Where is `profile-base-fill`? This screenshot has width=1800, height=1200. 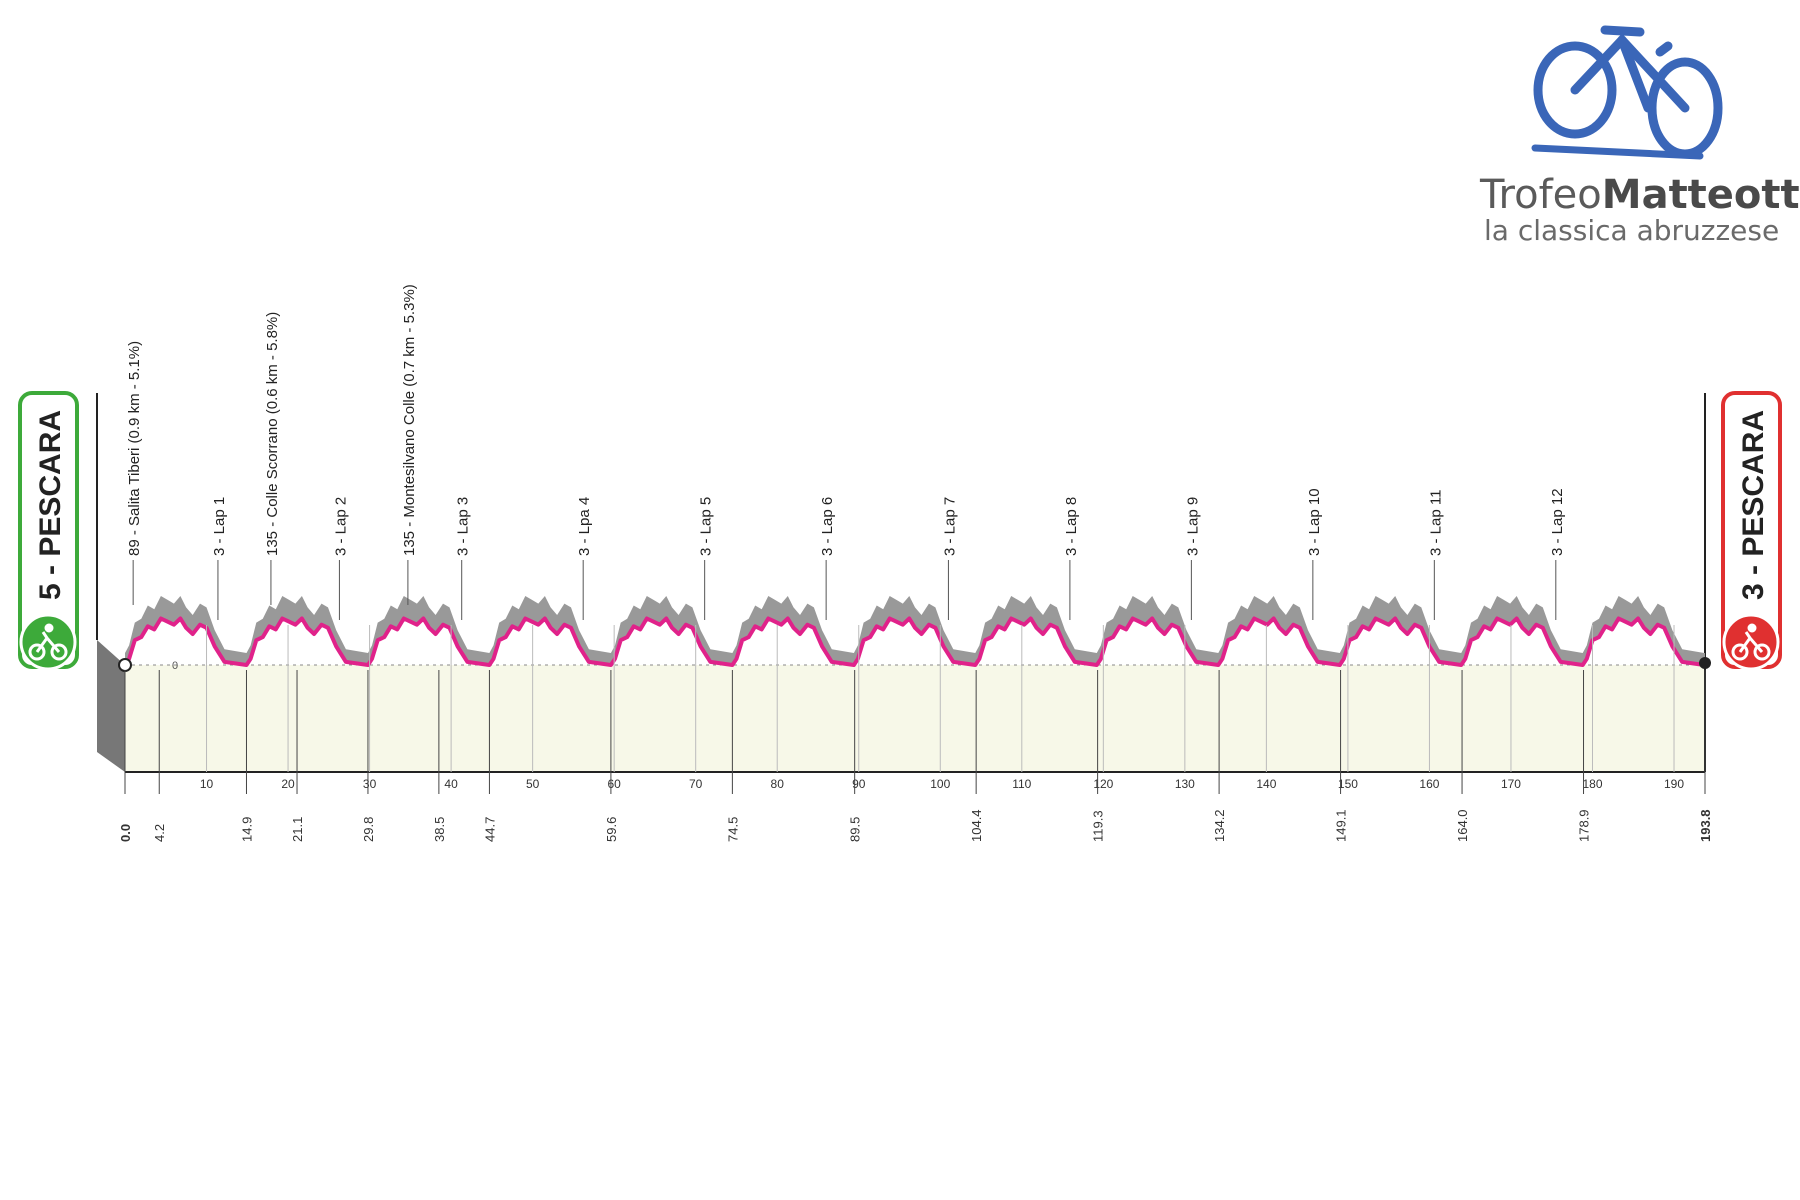 profile-base-fill is located at coordinates (915, 718).